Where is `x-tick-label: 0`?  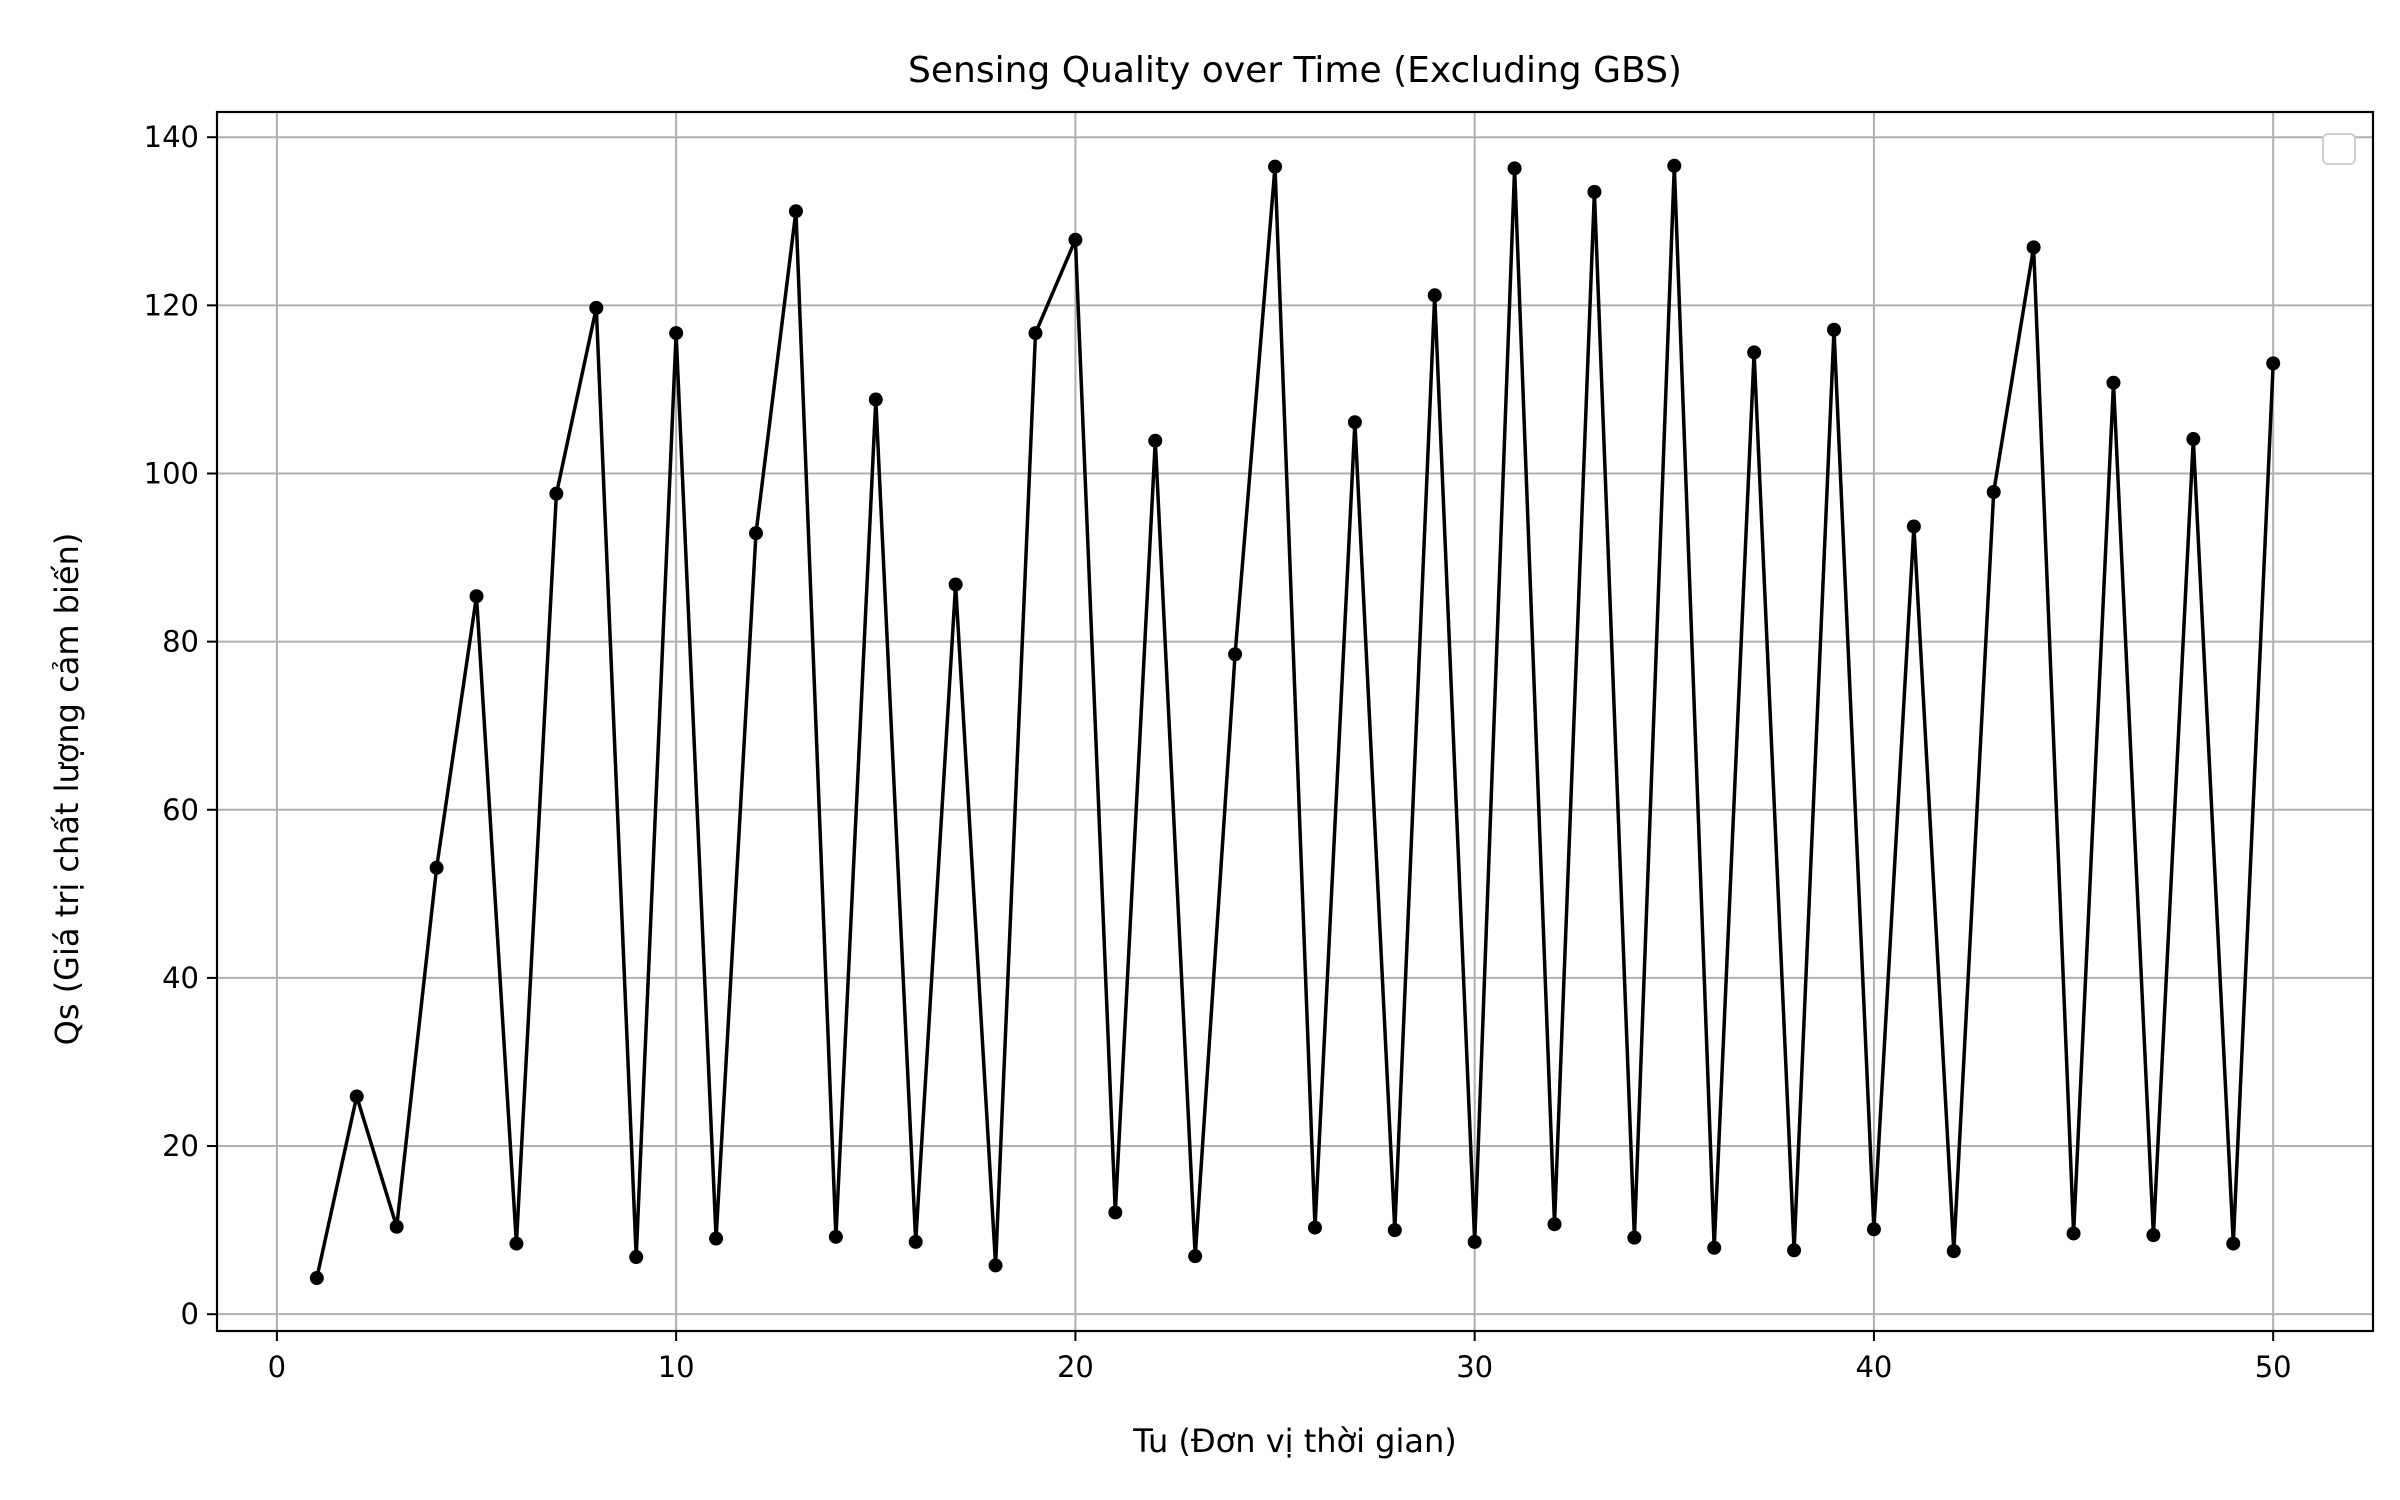
x-tick-label: 0 is located at coordinates (277, 1367).